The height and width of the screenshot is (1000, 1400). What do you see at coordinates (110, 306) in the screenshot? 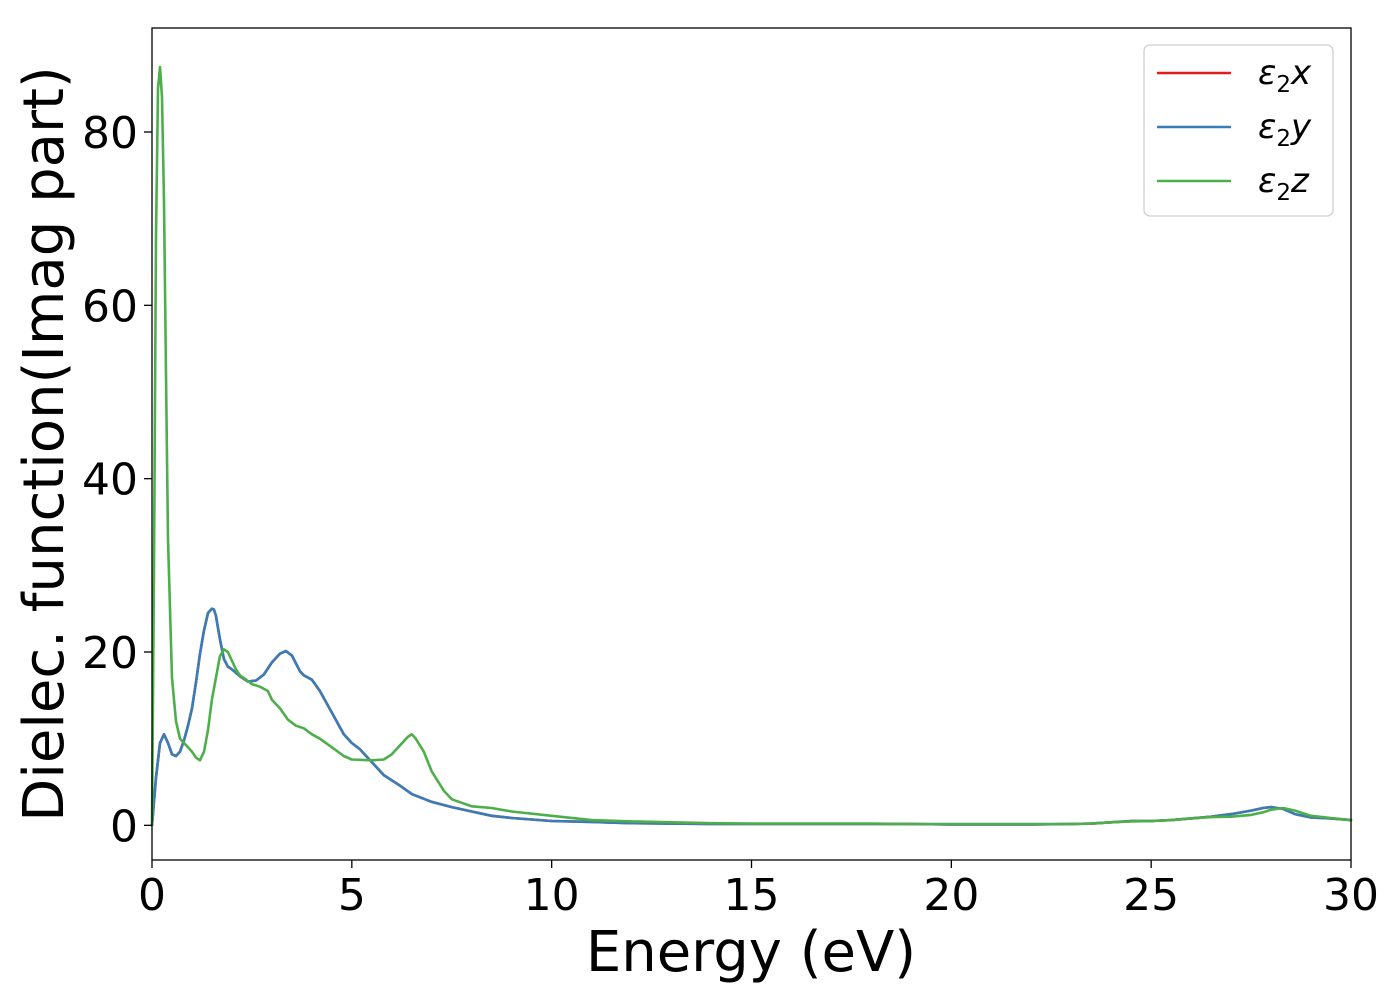
I see `y-tick-label: 60` at bounding box center [110, 306].